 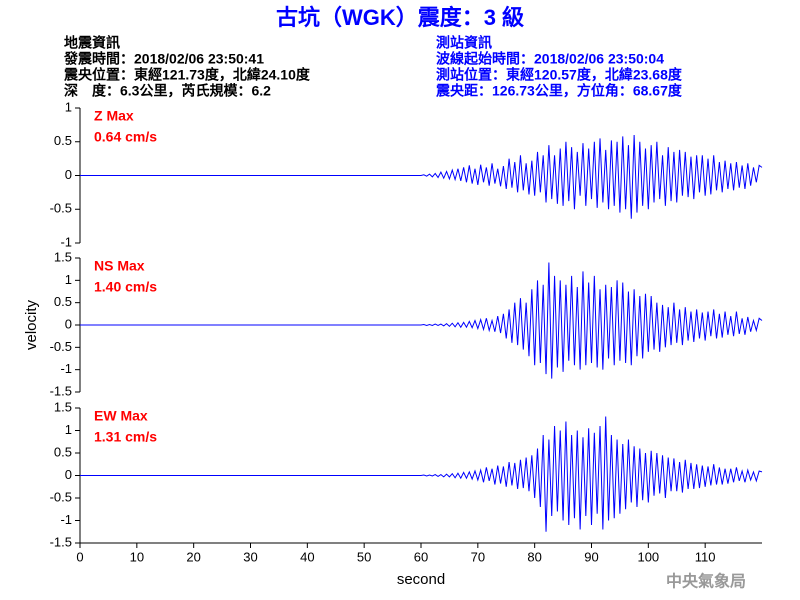 I want to click on x-tick-label: 30, so click(x=250, y=556).